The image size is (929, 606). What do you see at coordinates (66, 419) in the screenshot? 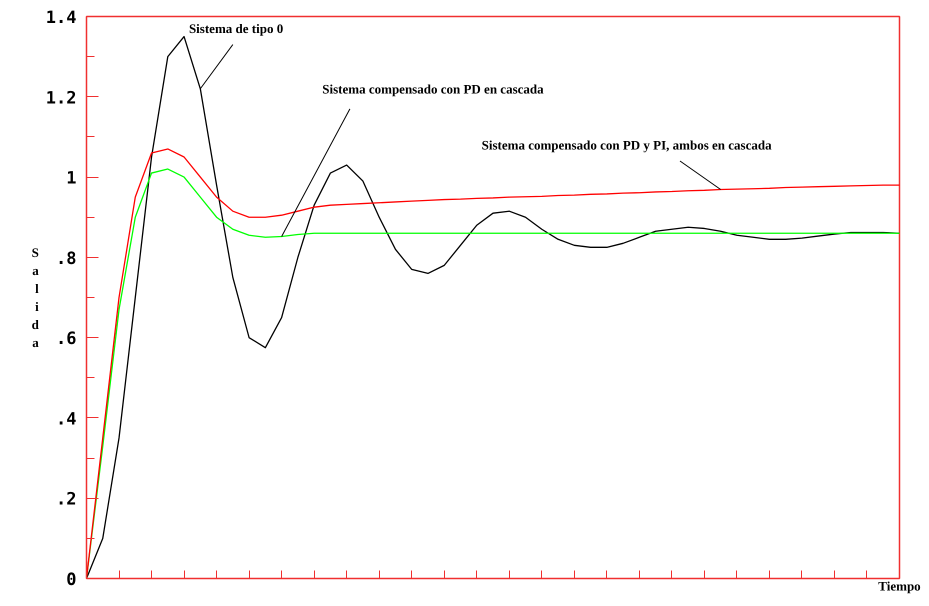
I see `y-tick-label: .4` at bounding box center [66, 419].